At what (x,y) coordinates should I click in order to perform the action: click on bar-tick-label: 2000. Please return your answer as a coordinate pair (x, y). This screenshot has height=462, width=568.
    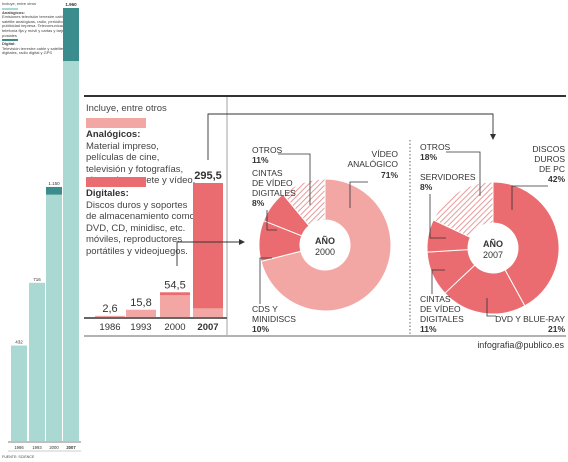
    Looking at the image, I should click on (174, 327).